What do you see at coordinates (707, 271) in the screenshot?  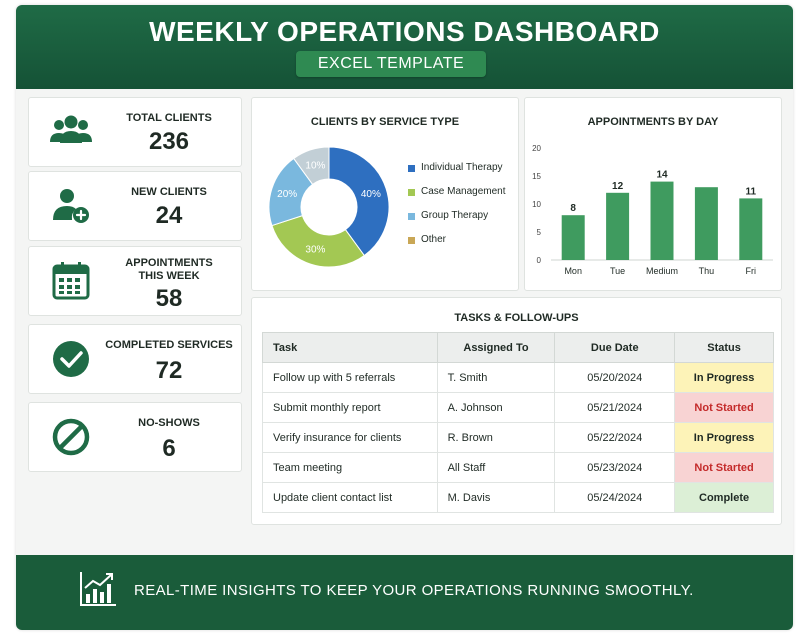 I see `x-tick-label: Thu` at bounding box center [707, 271].